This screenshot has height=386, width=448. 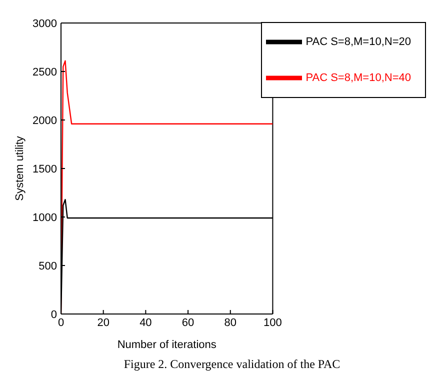 I want to click on x-tick-label: 100, so click(x=273, y=322).